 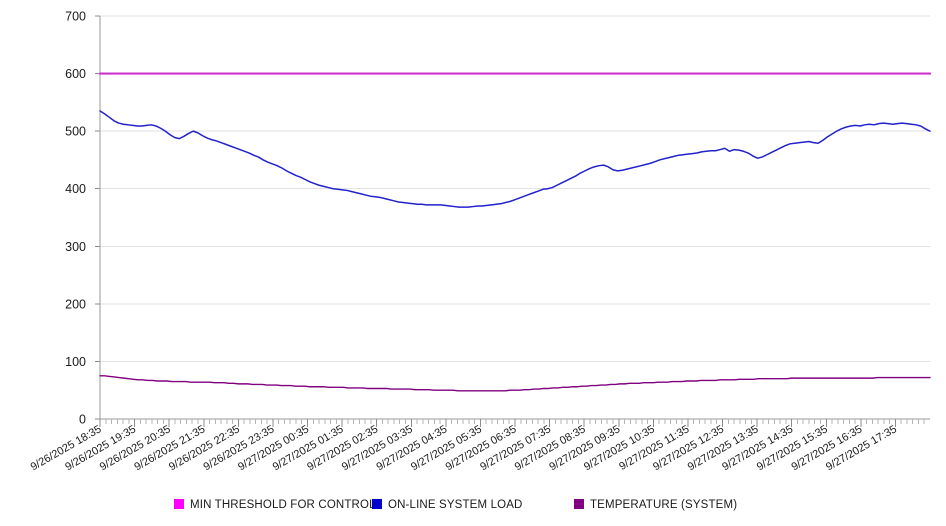 What do you see at coordinates (283, 505) in the screenshot?
I see `legend-label: MIN THRESHOLD FOR CONTROL` at bounding box center [283, 505].